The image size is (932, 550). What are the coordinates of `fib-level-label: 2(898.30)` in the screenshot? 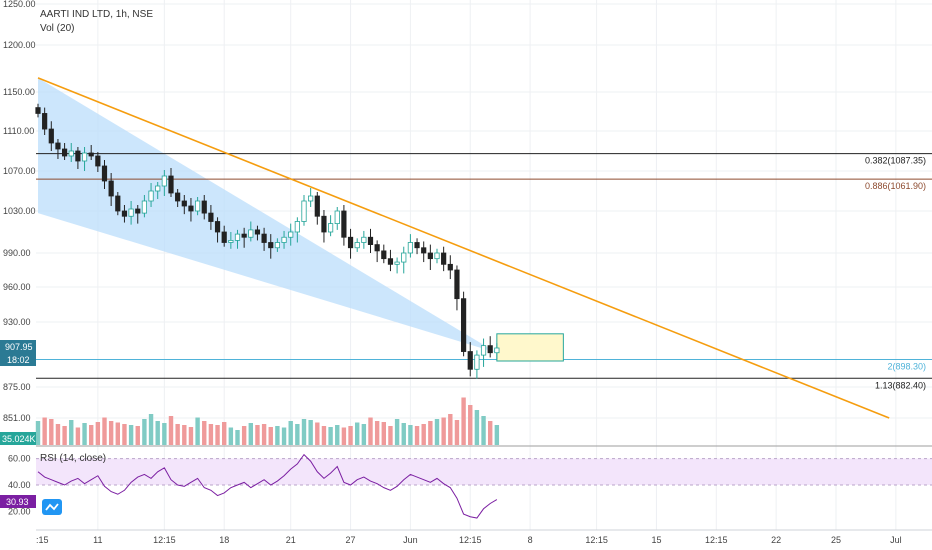 It's located at (906, 366).